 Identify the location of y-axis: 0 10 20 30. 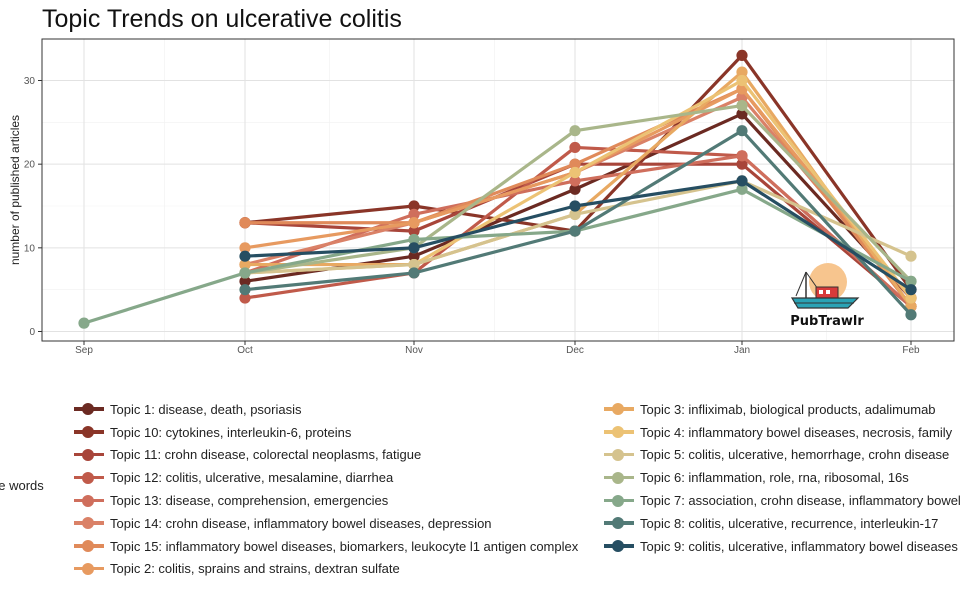
(33, 207).